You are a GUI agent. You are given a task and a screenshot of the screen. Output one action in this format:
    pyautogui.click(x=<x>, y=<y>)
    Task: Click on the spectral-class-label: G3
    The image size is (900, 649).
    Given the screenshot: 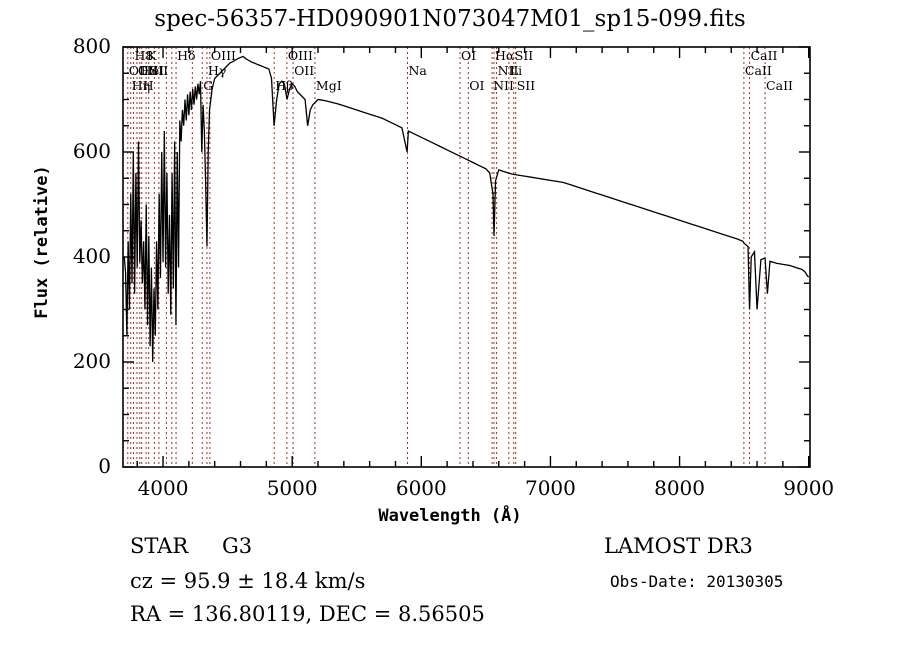 What is the action you would take?
    pyautogui.click(x=237, y=546)
    